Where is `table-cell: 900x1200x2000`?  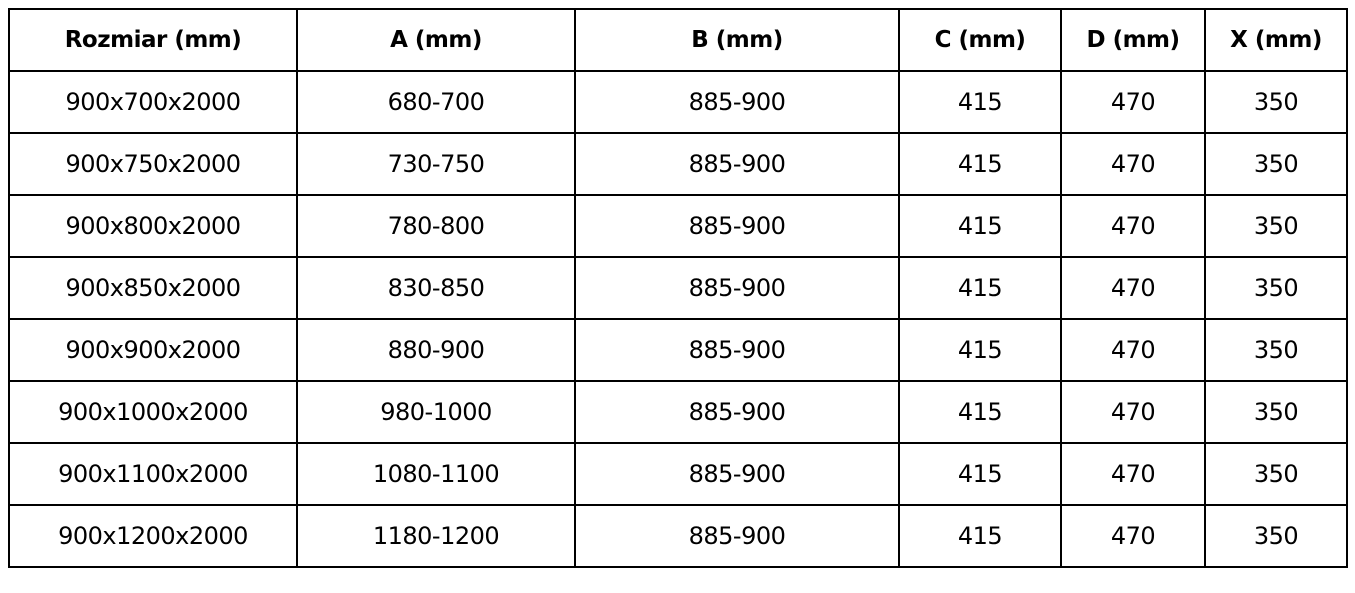 table-cell: 900x1200x2000 is located at coordinates (153, 536).